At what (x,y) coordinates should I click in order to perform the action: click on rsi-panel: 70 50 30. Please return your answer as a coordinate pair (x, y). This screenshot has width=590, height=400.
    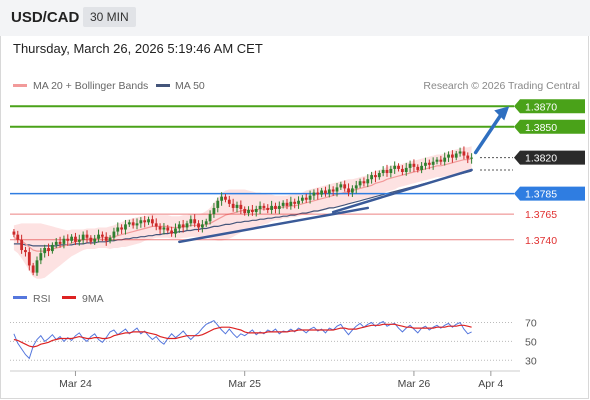
    Looking at the image, I should click on (273, 342).